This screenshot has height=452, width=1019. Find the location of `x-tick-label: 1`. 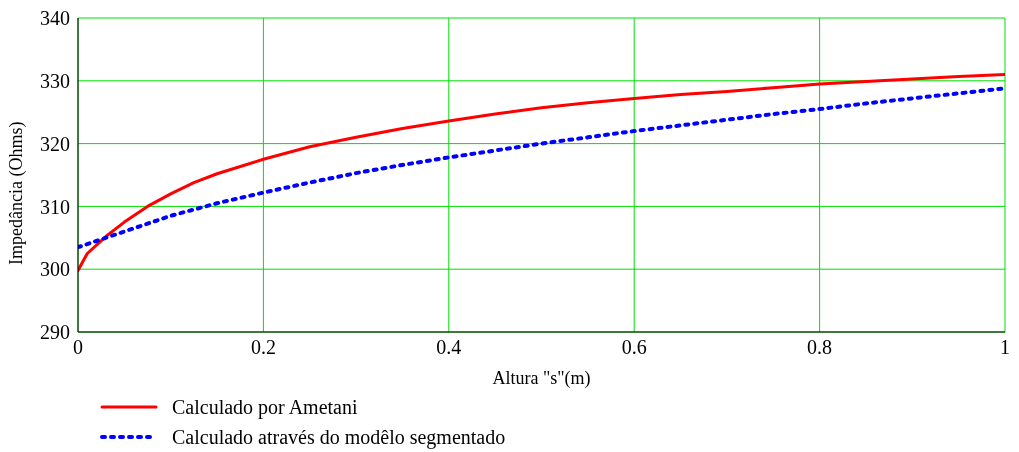

x-tick-label: 1 is located at coordinates (1005, 347).